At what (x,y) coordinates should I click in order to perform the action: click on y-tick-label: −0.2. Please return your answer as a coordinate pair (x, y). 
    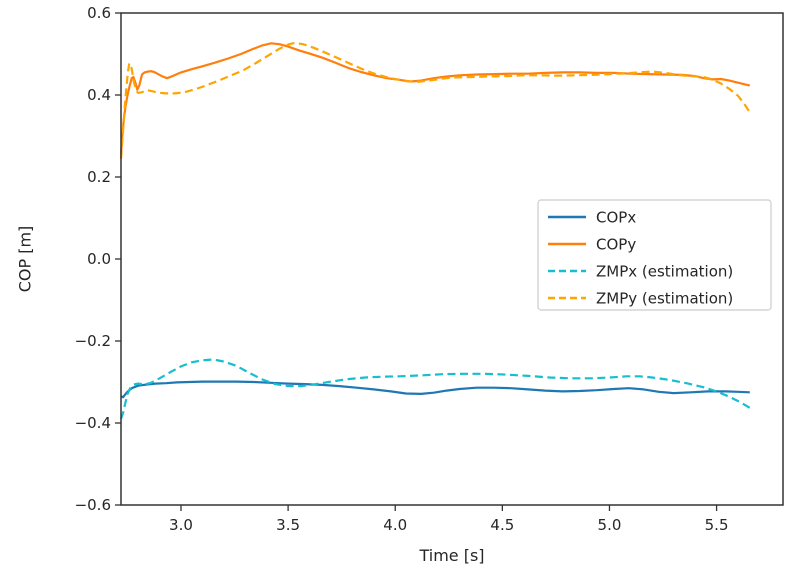
    Looking at the image, I should click on (93, 341).